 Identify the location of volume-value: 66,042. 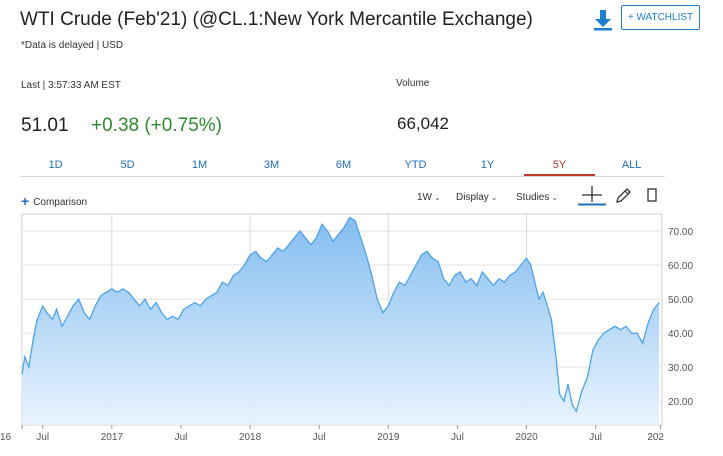
(423, 123).